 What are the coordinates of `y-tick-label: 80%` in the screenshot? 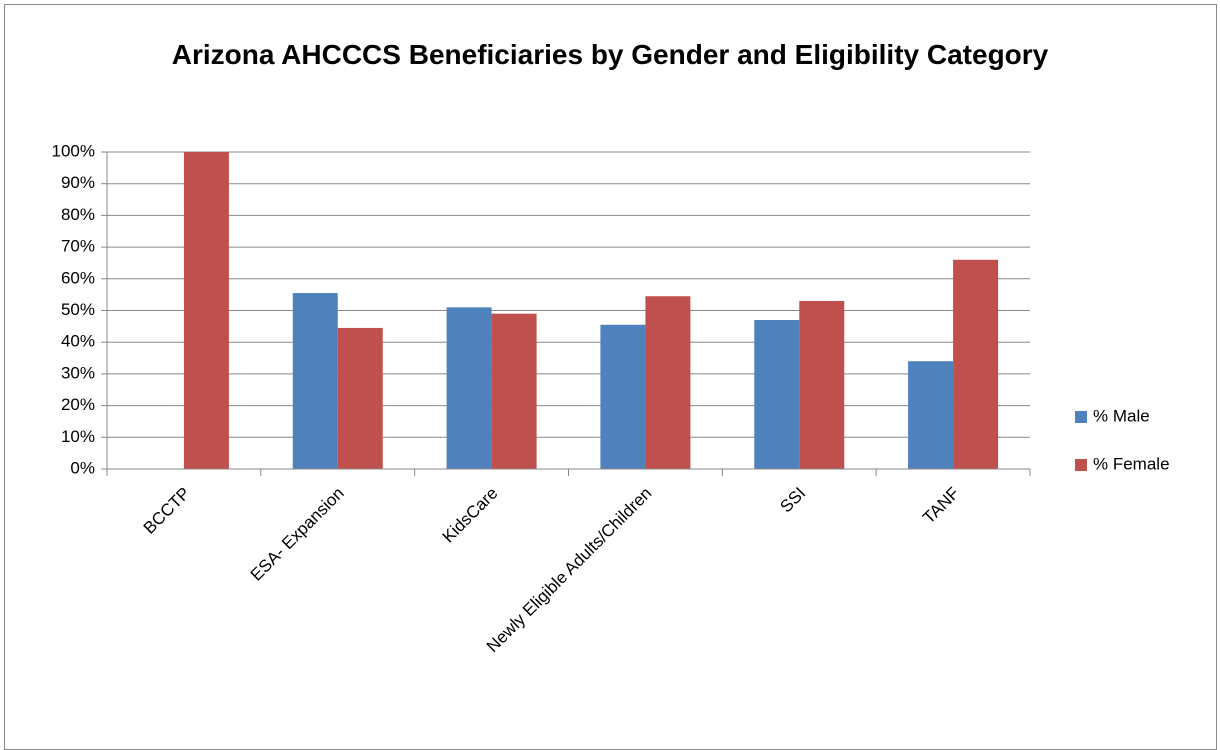 It's located at (78, 214).